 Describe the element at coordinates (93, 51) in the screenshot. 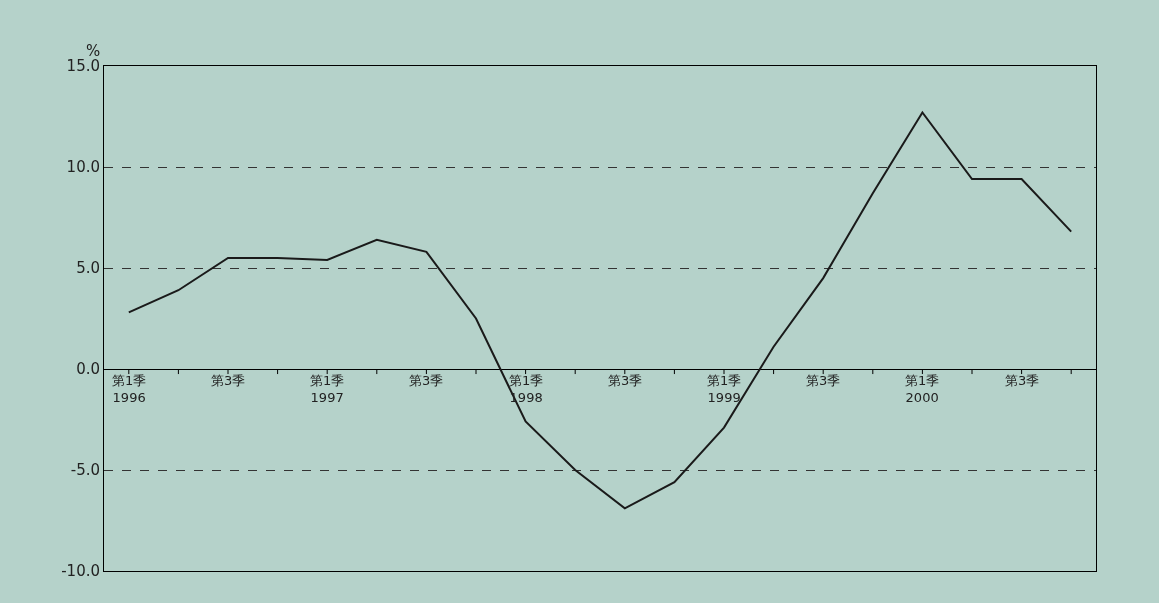

I see `y-axis-title: %` at that location.